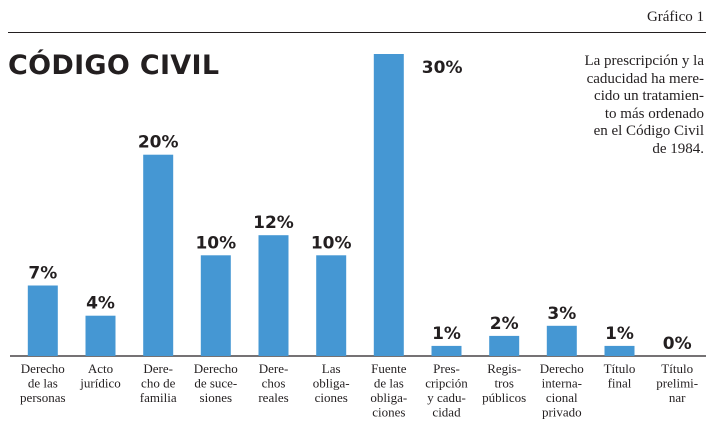 This screenshot has height=432, width=712. What do you see at coordinates (644, 61) in the screenshot?
I see `note-line: La prescripción y la` at bounding box center [644, 61].